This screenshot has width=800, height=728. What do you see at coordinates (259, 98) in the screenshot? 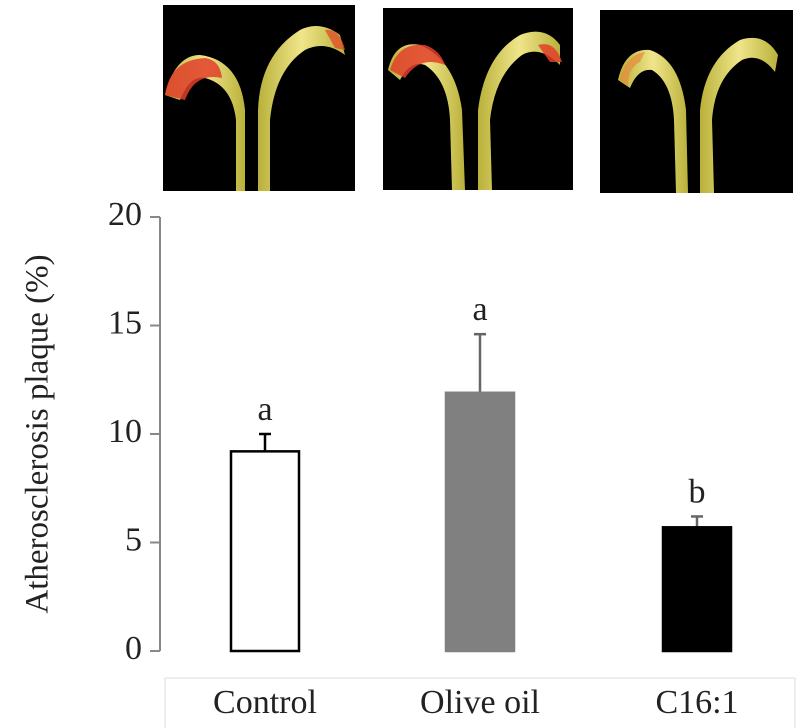
I see `photo-control` at bounding box center [259, 98].